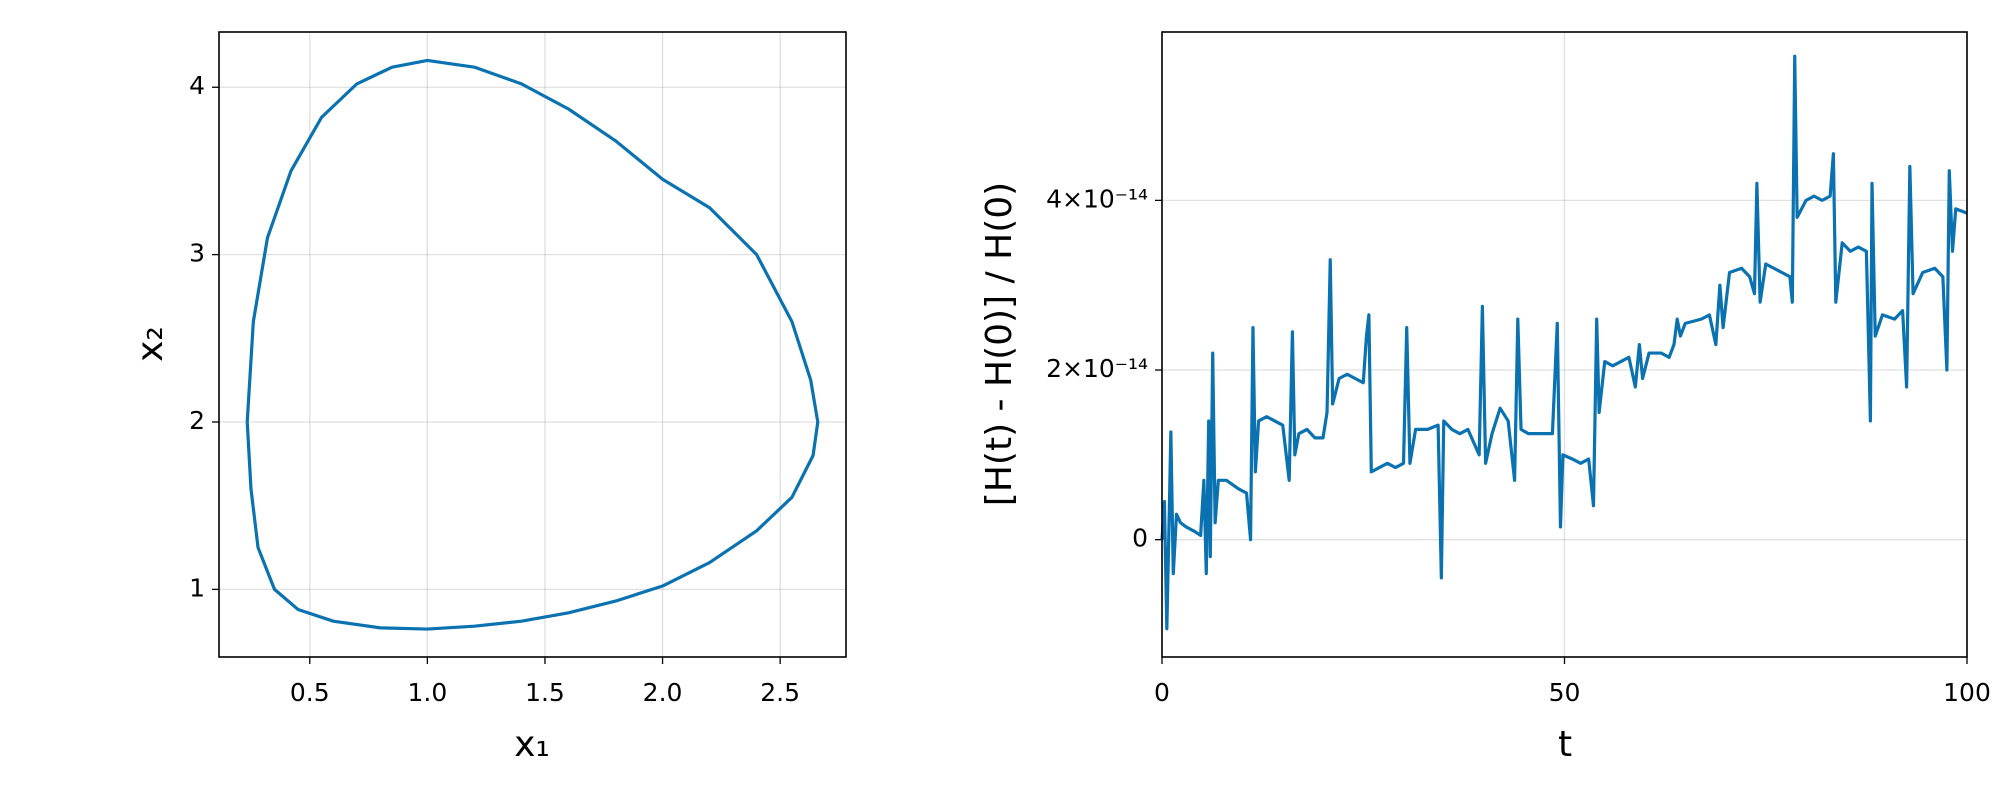  What do you see at coordinates (663, 692) in the screenshot?
I see `x-tick-label: 2.0` at bounding box center [663, 692].